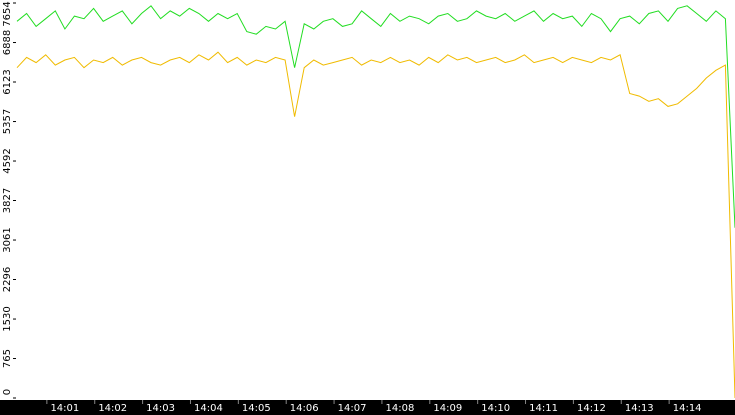 The image size is (735, 415). I want to click on x-tick-label: 14:04, so click(208, 408).